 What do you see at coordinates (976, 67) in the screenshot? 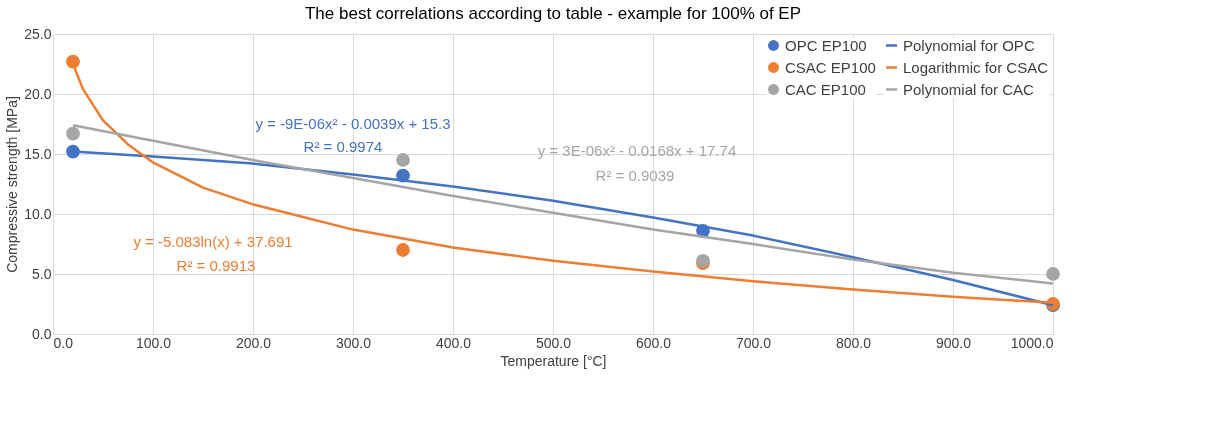
I see `legend-label: Logarithmic for CSAC` at bounding box center [976, 67].